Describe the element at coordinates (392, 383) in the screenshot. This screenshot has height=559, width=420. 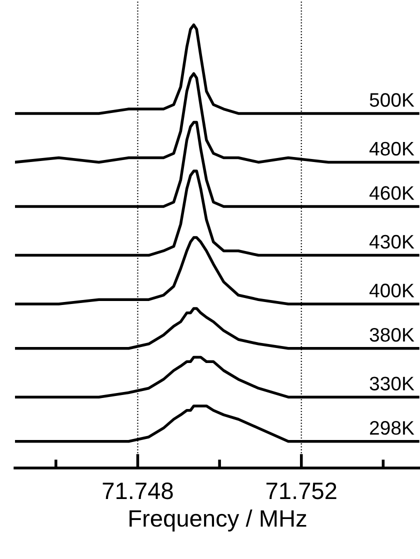
I see `series-label: 330K` at that location.